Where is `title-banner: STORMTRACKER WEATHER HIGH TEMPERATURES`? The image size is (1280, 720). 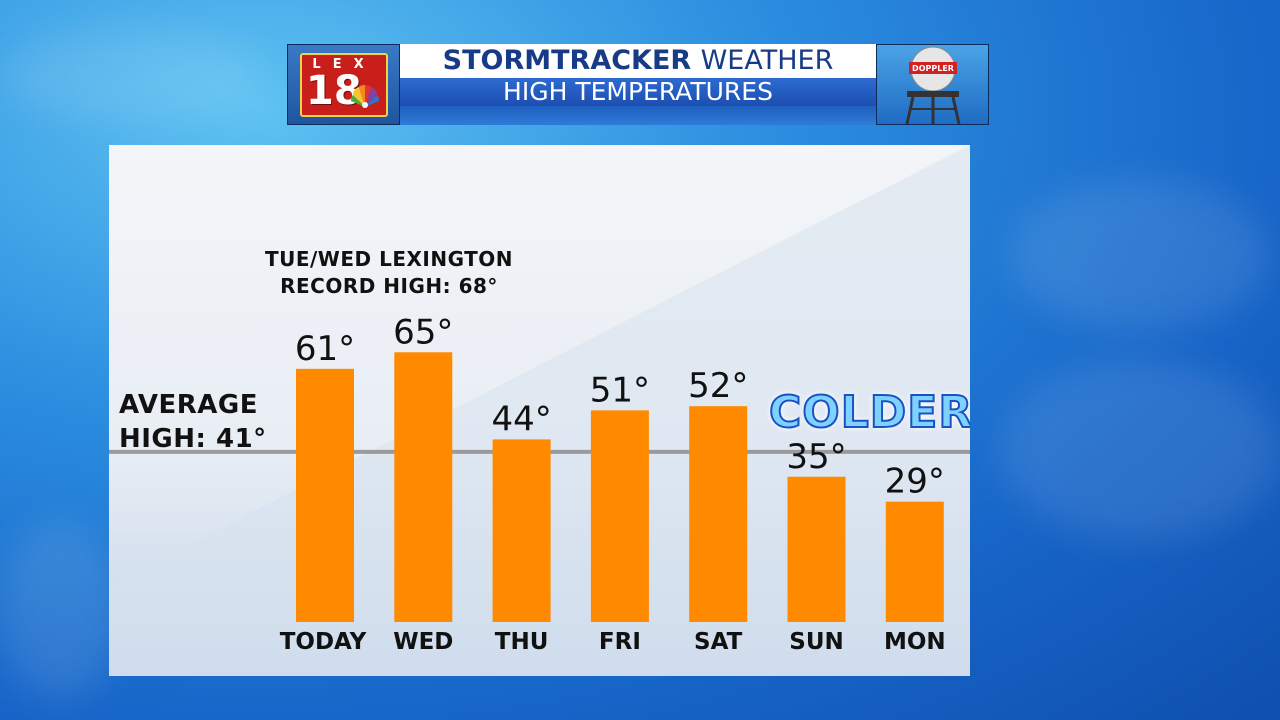 title-banner: STORMTRACKER WEATHER HIGH TEMPERATURES is located at coordinates (638, 84).